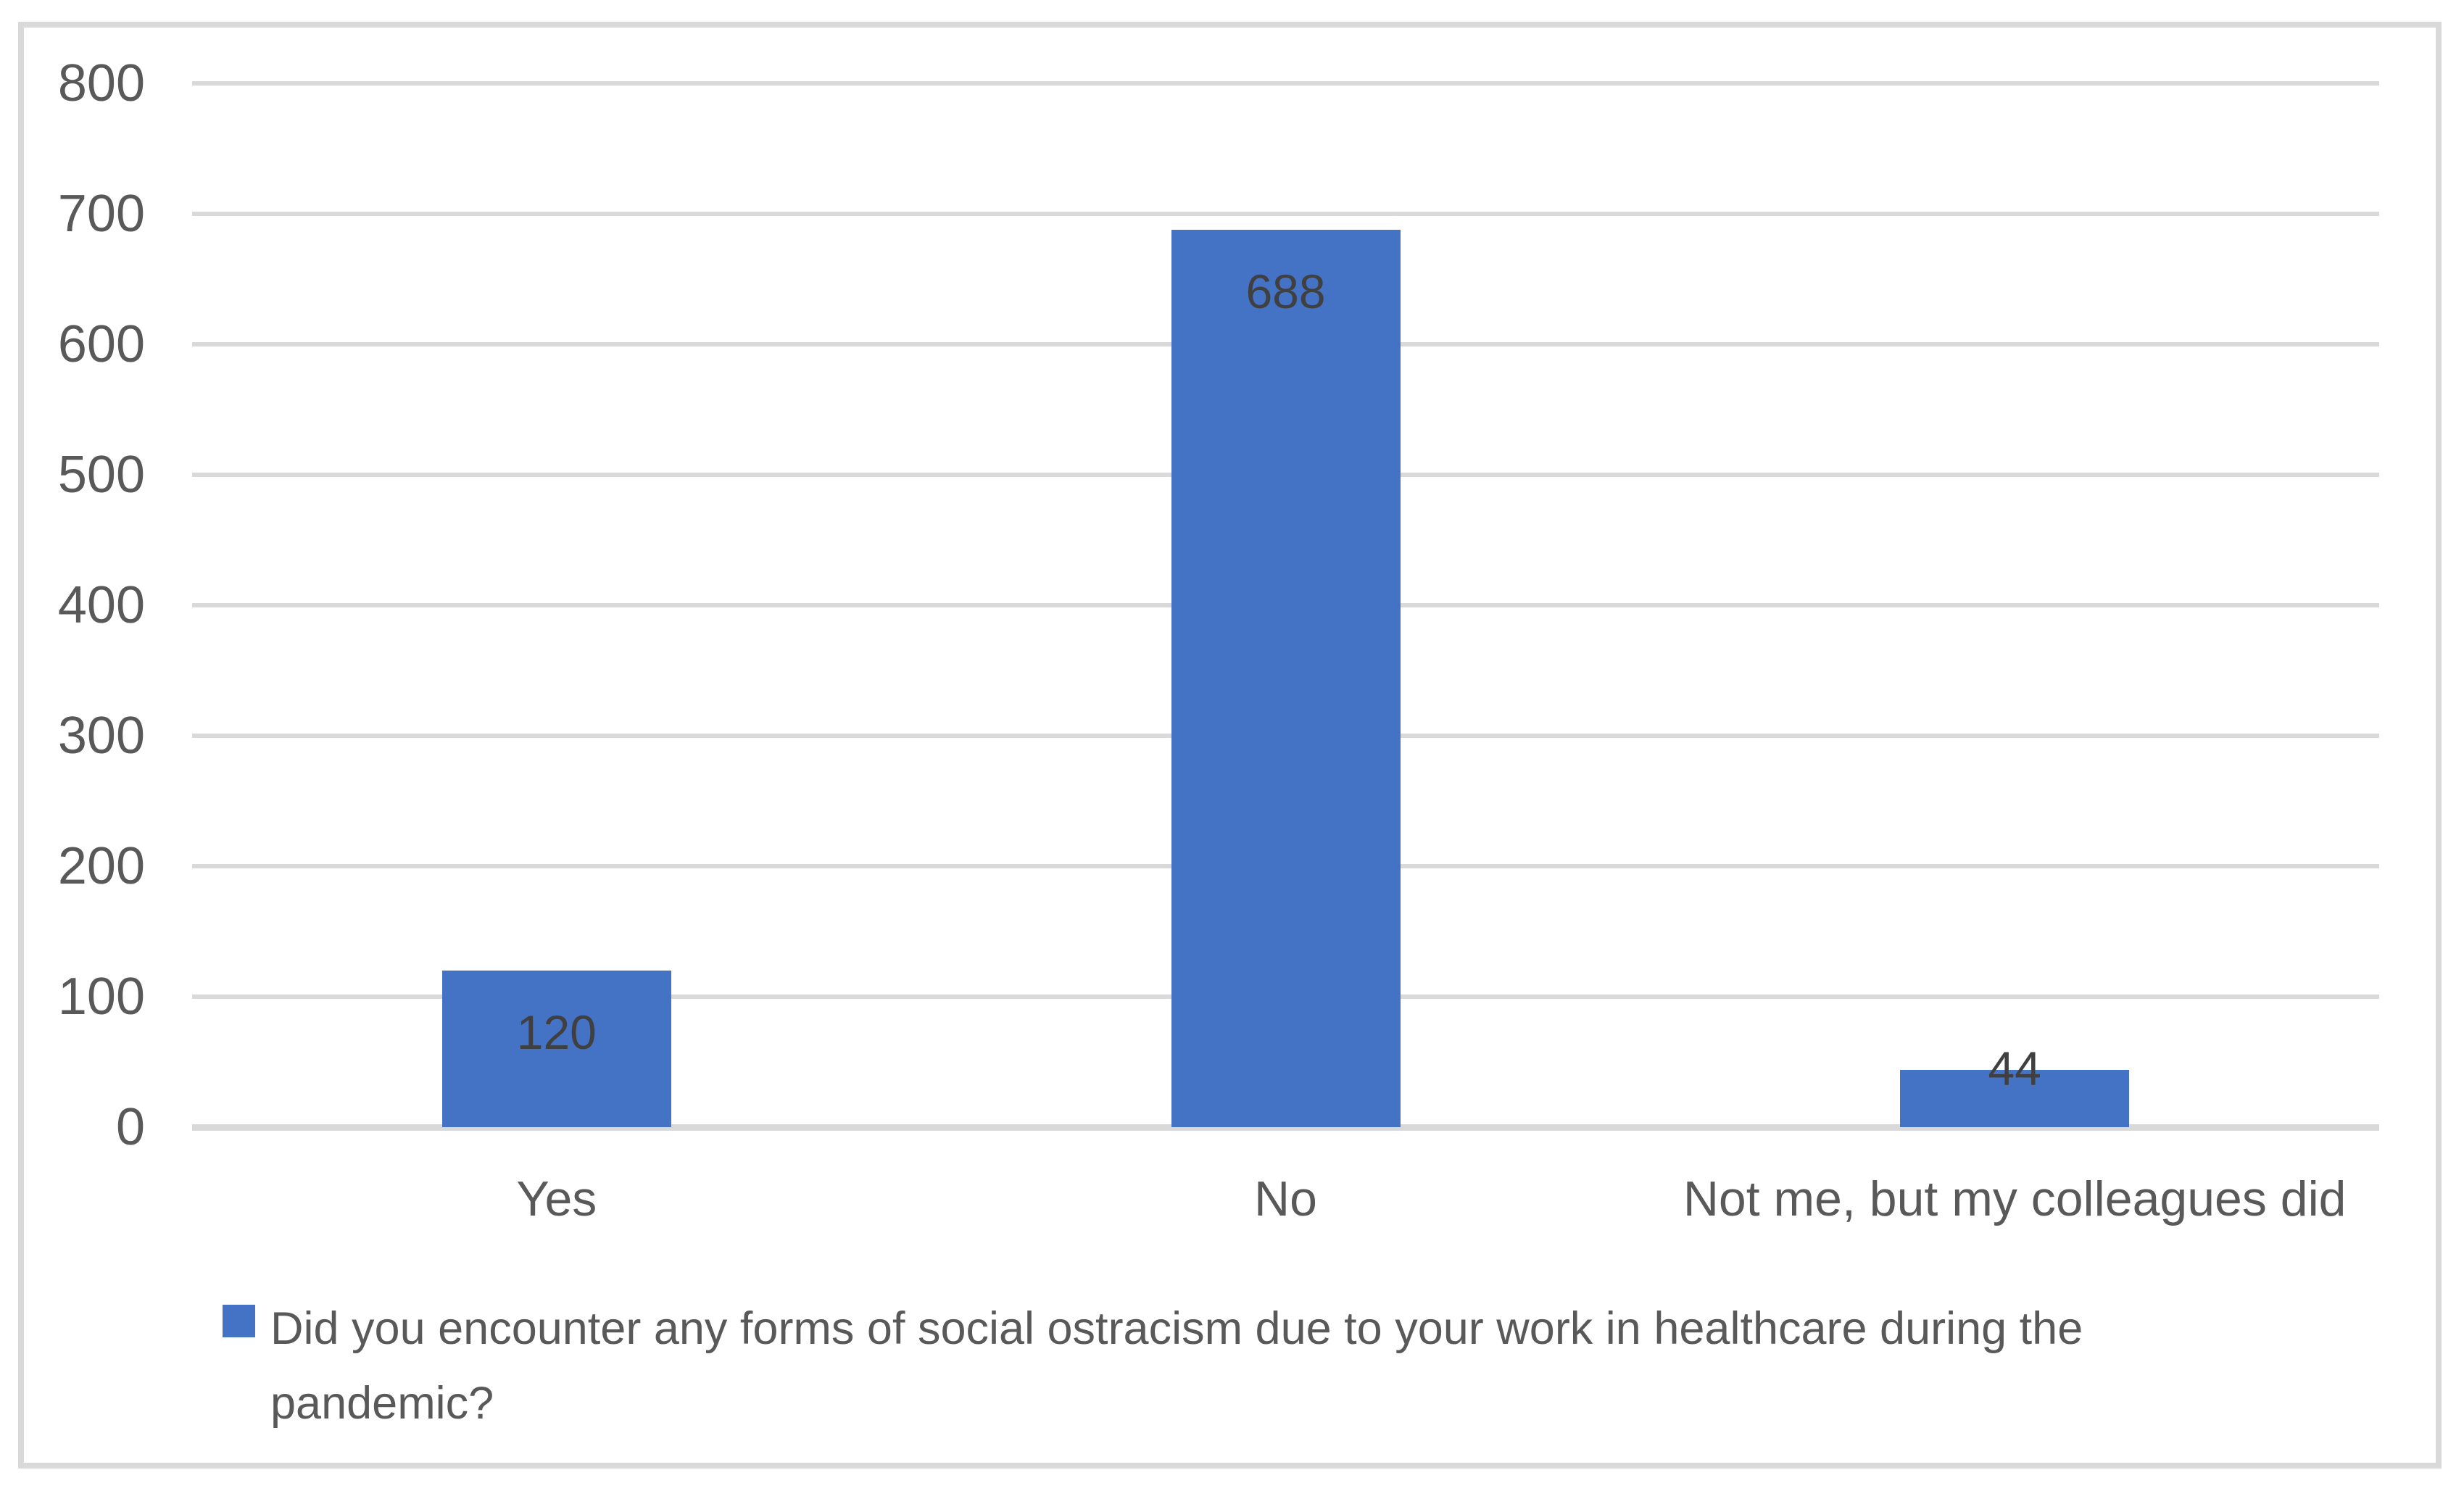 The image size is (2464, 1491). Describe the element at coordinates (130, 1127) in the screenshot. I see `y-axis-tick-label: 0` at that location.